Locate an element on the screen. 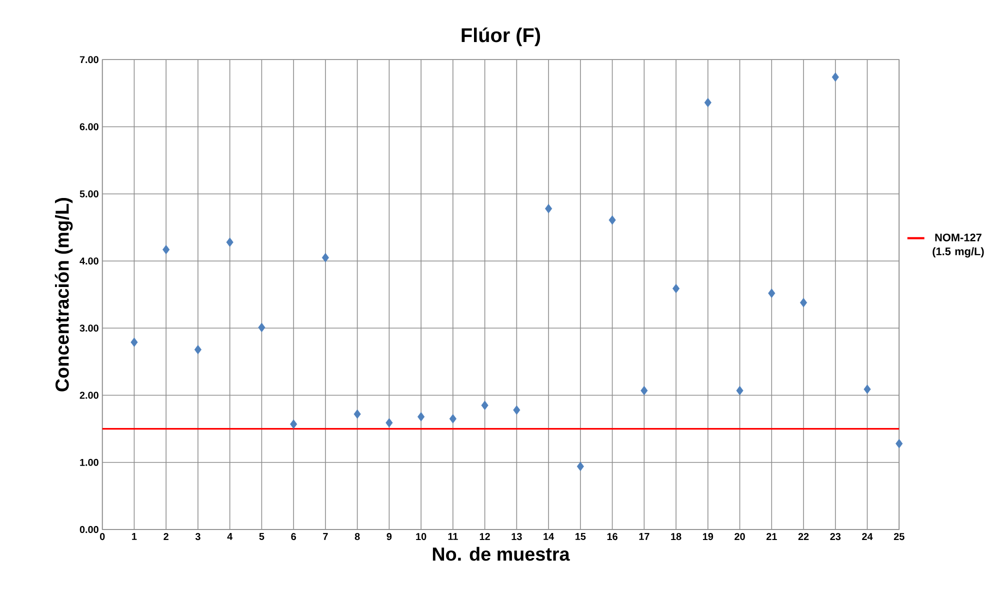 This screenshot has height=593, width=994. x-tick-label: 19 is located at coordinates (708, 536).